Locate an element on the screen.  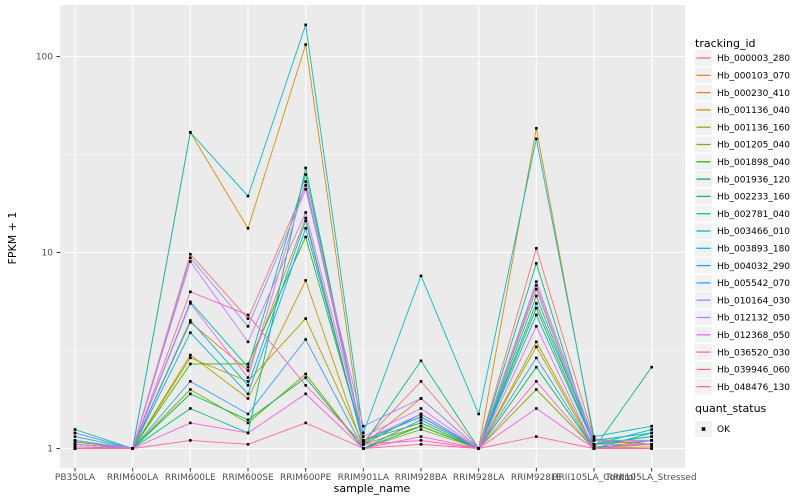
quant-status-marker is located at coordinates (703, 429).